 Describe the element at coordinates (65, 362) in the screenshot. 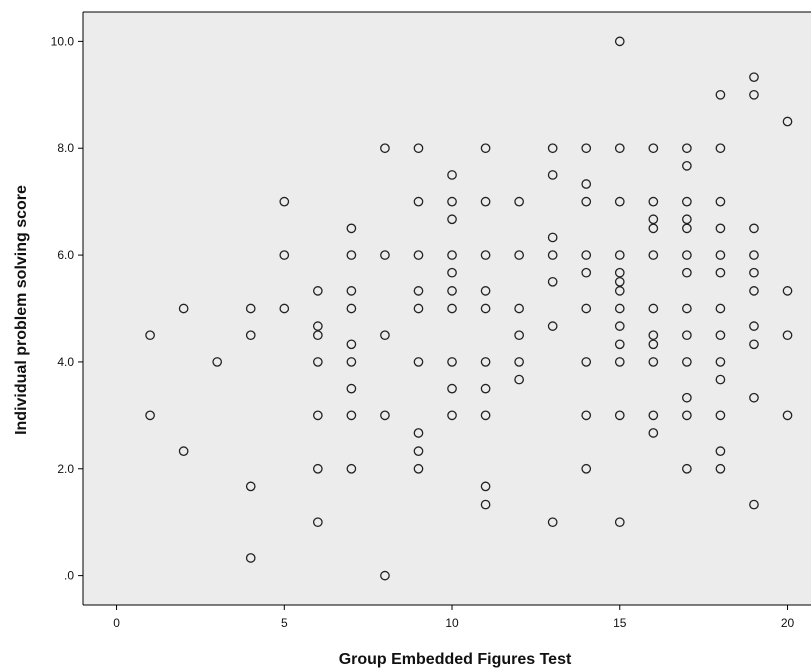

I see `y-tick-label: 4.0` at that location.